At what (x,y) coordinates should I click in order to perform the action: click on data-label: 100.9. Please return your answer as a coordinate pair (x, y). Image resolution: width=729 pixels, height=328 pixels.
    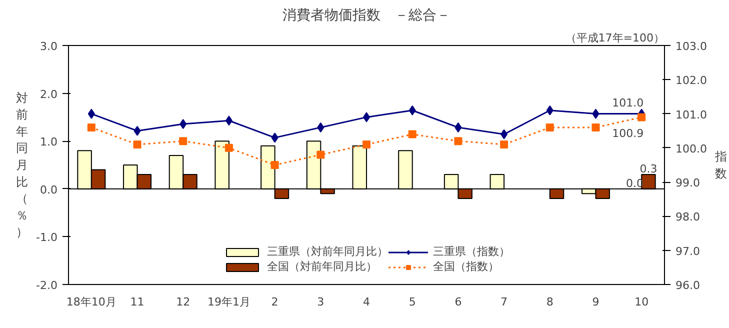
    Looking at the image, I should click on (628, 133).